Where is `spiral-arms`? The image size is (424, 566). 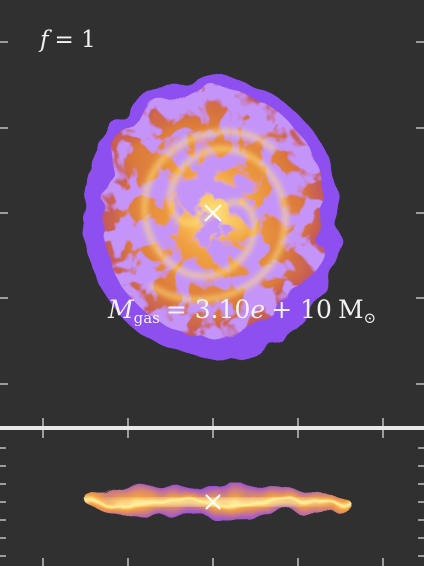
spiral-arms is located at coordinates (215, 216).